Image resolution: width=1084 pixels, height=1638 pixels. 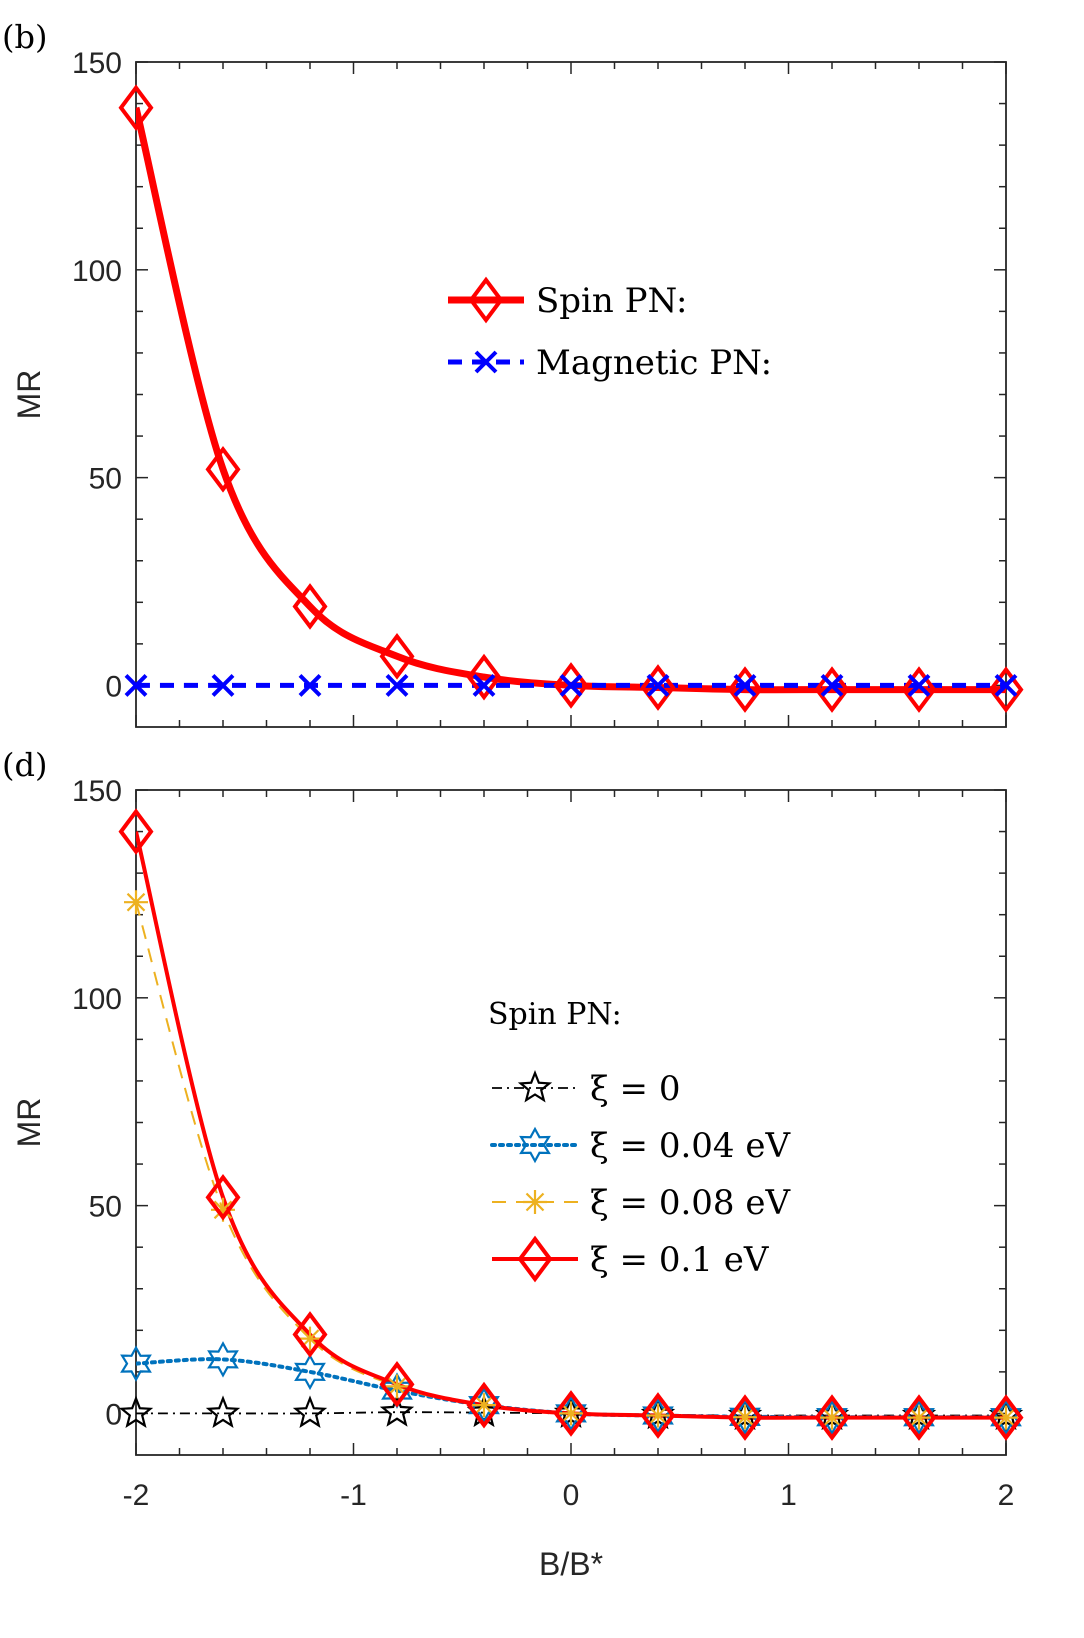 What do you see at coordinates (1006, 1495) in the screenshot?
I see `x-tick-label: 2` at bounding box center [1006, 1495].